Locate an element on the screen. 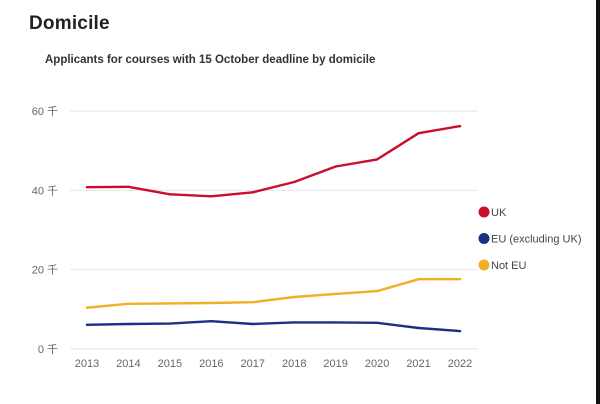  y-tick-label: 60 千 is located at coordinates (45, 111).